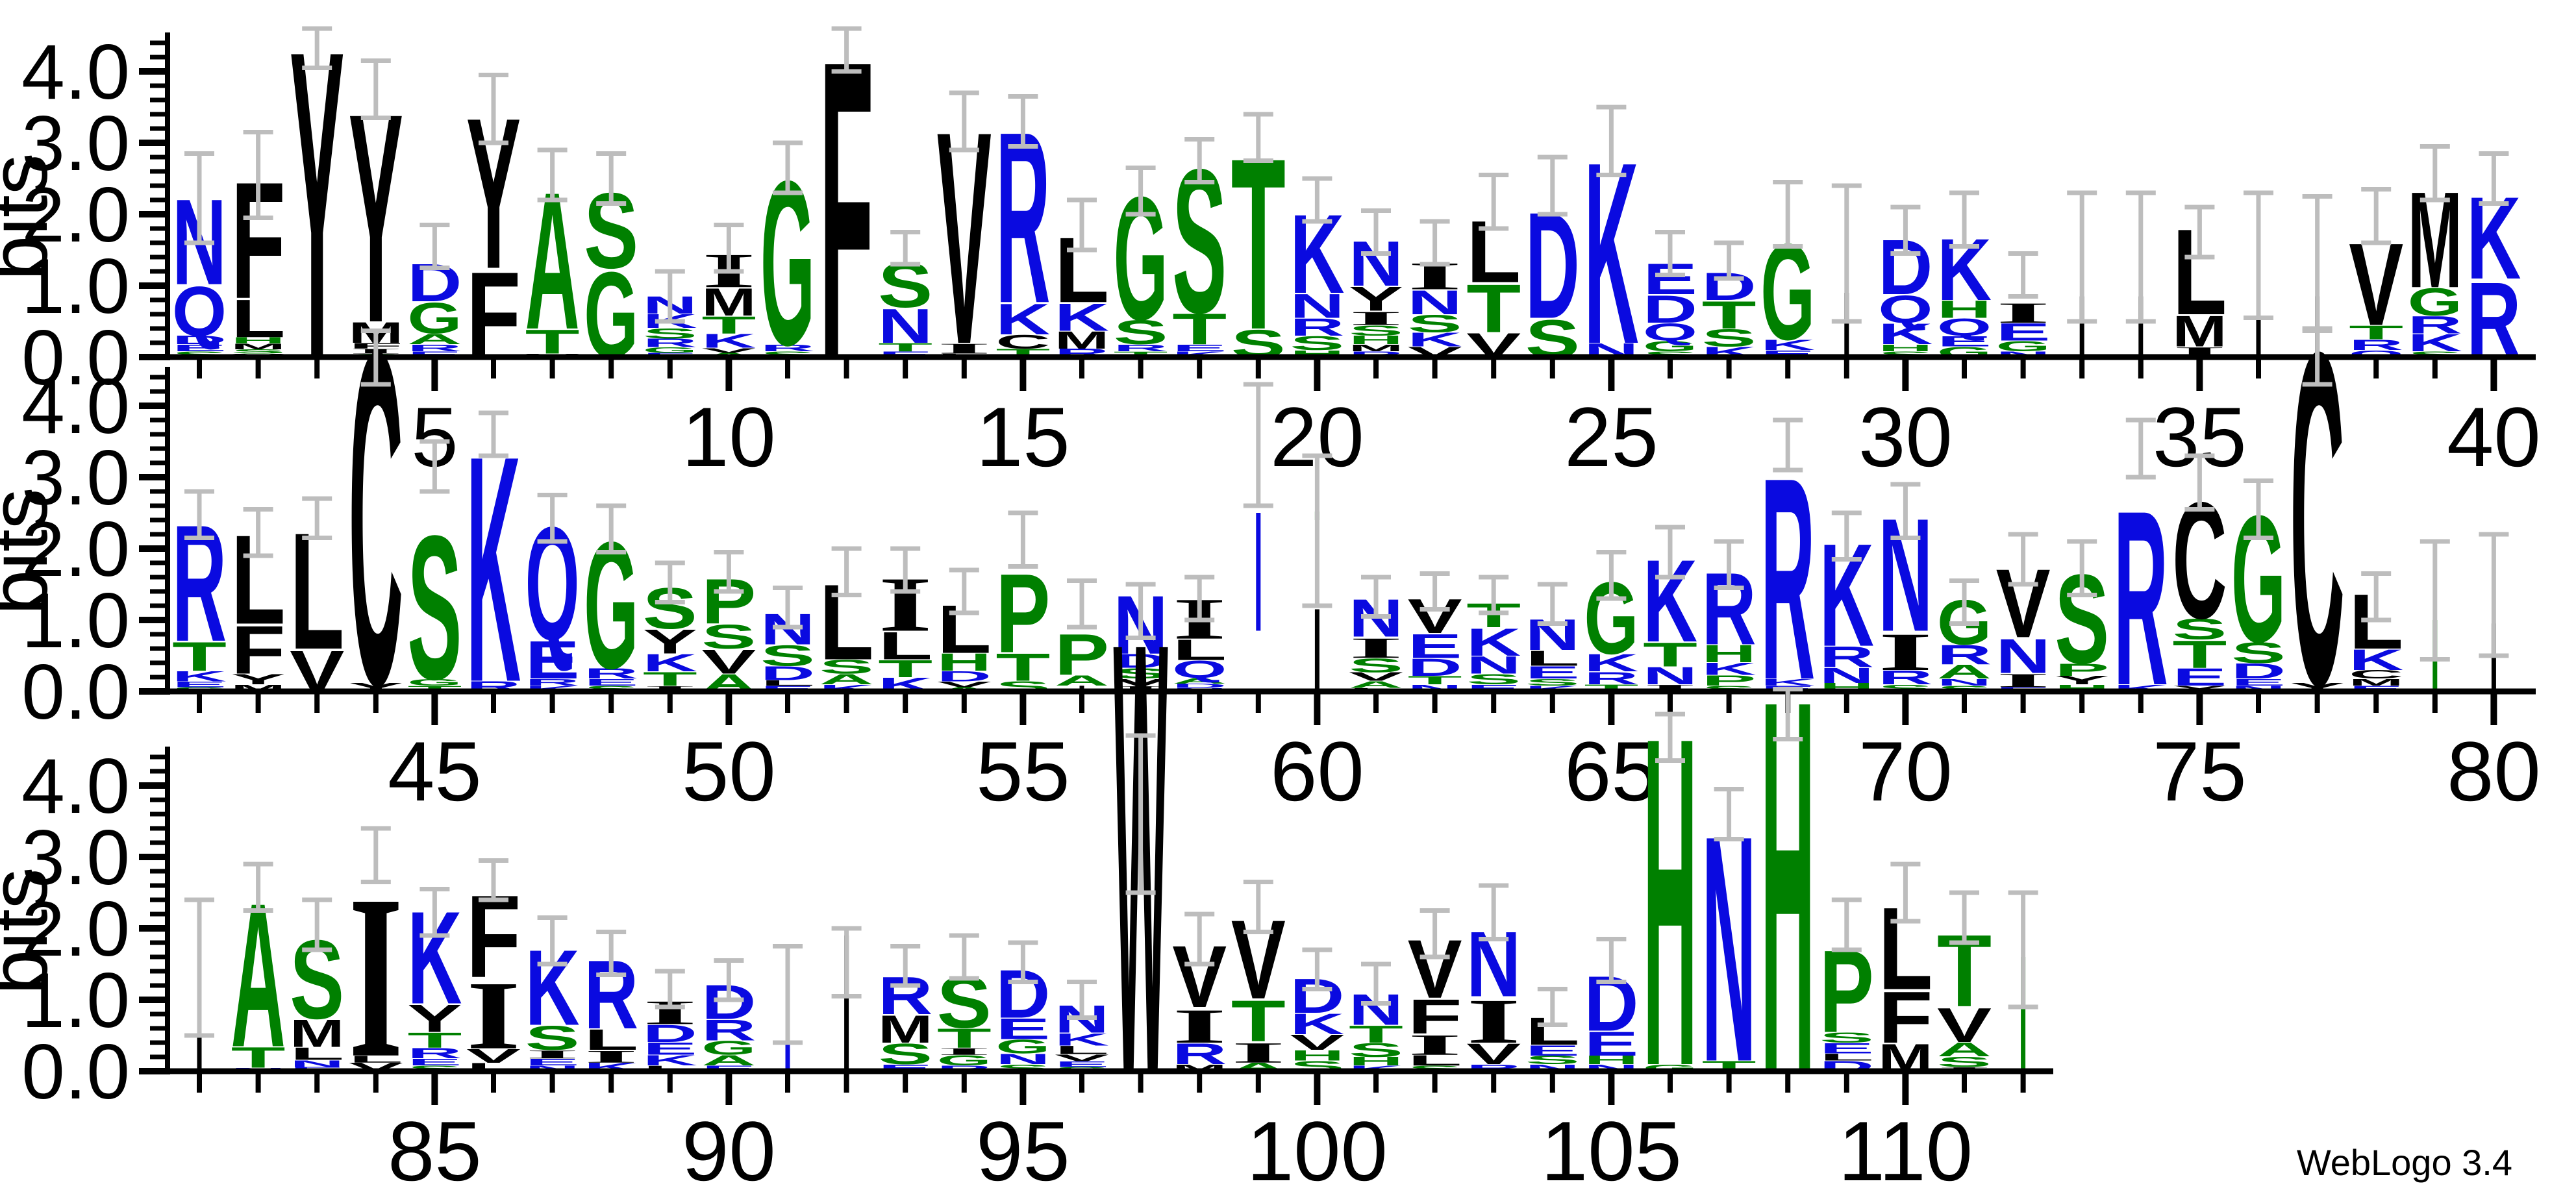 The height and width of the screenshot is (1190, 2576). I want to click on x-tick-label: 95, so click(1023, 1147).